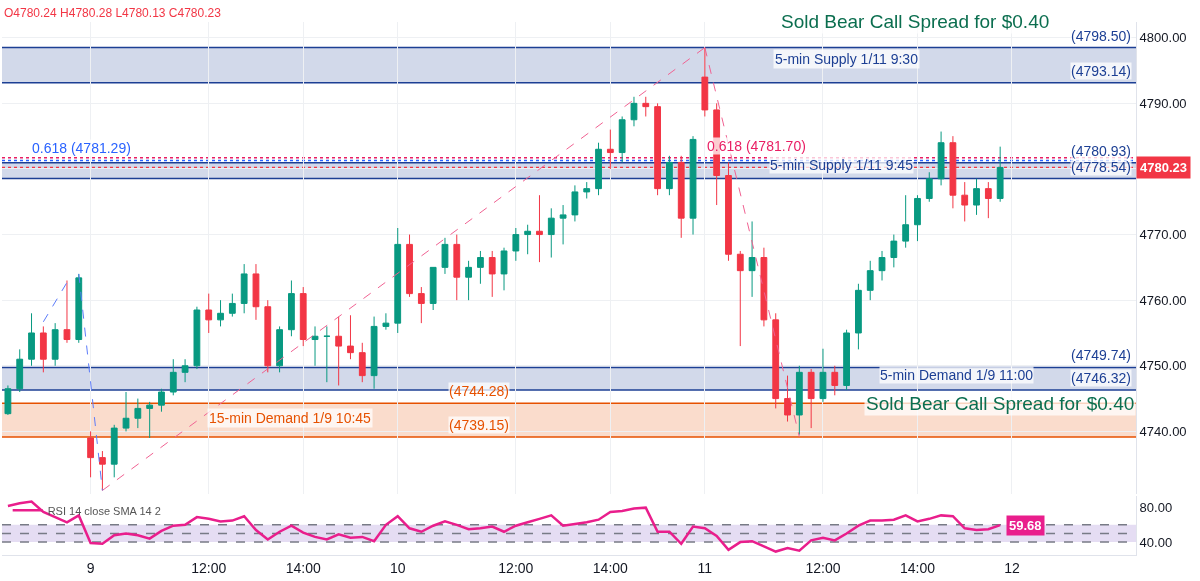 Image resolution: width=1200 pixels, height=581 pixels. What do you see at coordinates (1163, 167) in the screenshot?
I see `ref-line-label: 4780.23` at bounding box center [1163, 167].